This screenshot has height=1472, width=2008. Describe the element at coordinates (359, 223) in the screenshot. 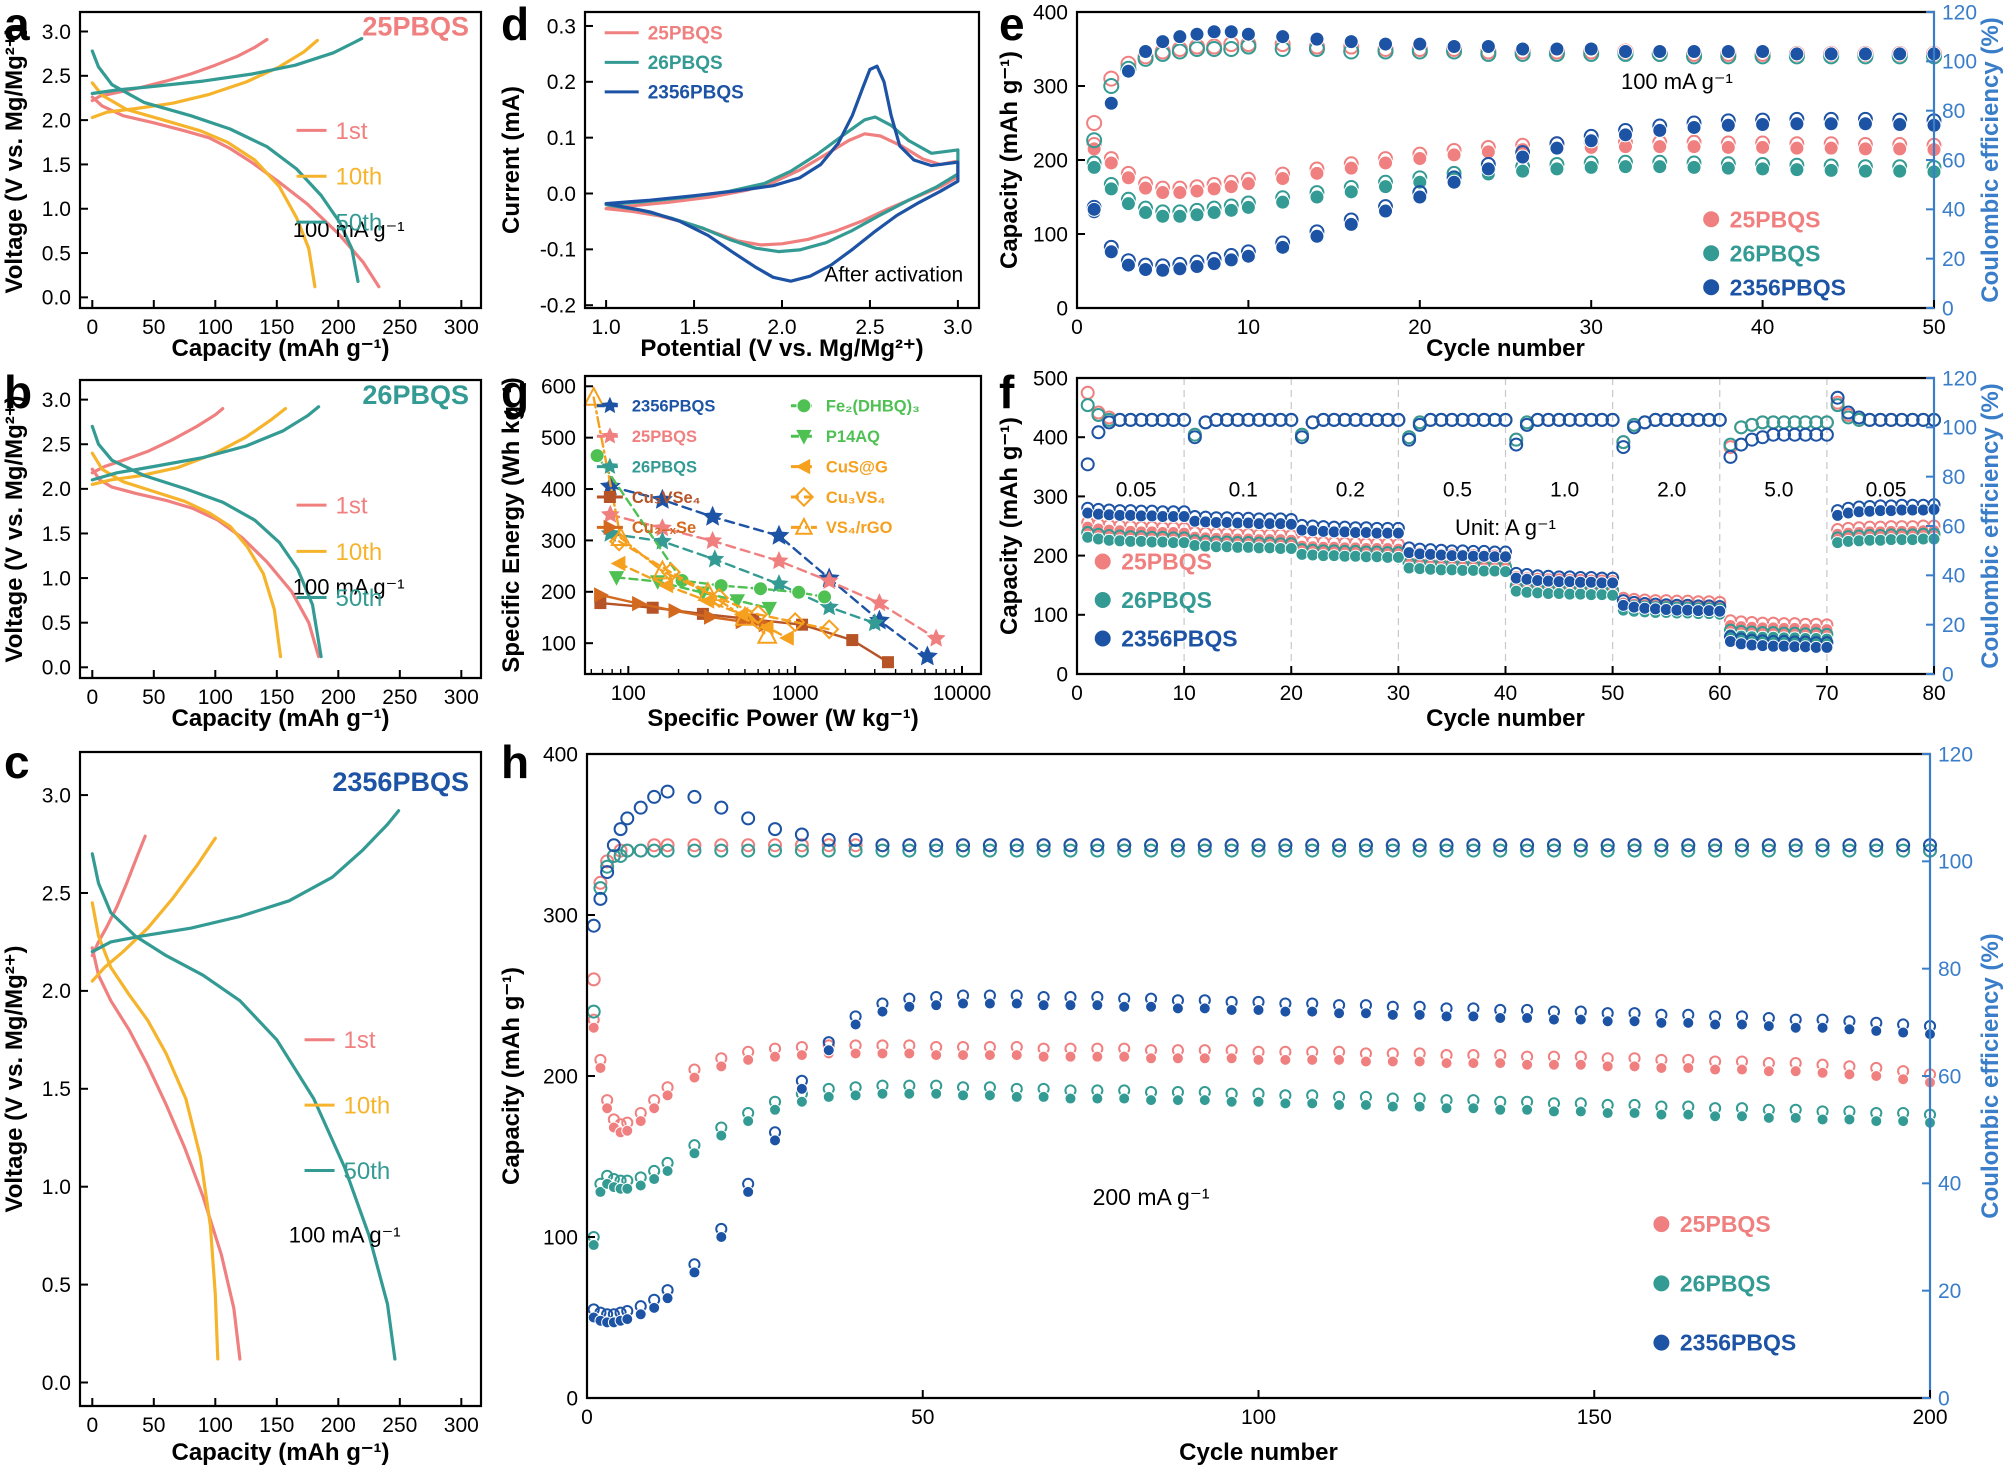

I see `svg-text: 50th` at that location.